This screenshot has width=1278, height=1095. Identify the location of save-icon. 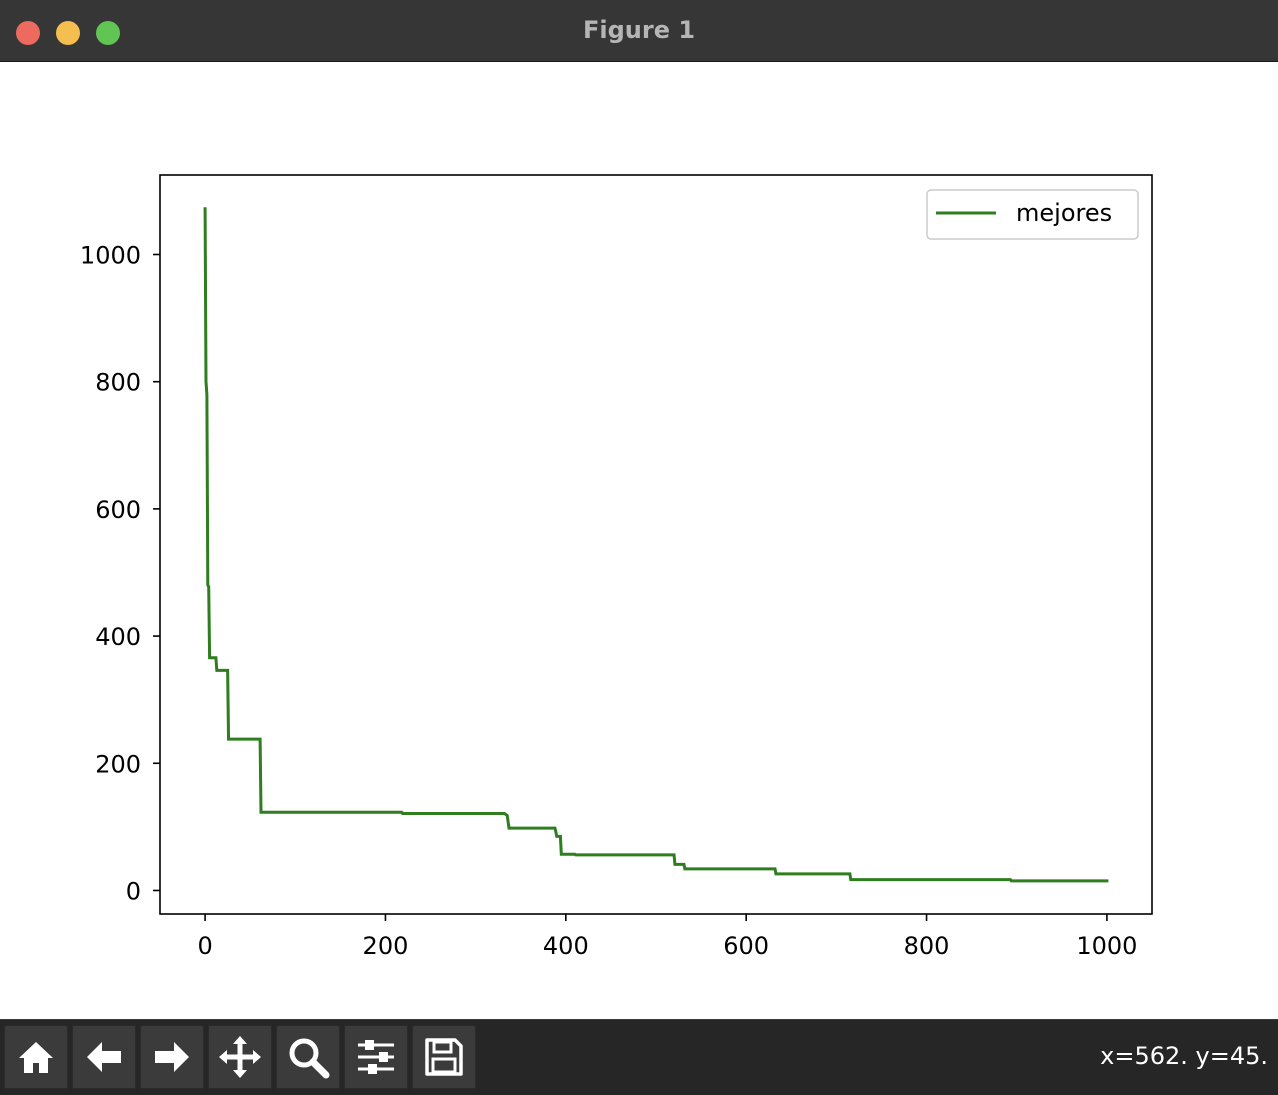
(444, 1057).